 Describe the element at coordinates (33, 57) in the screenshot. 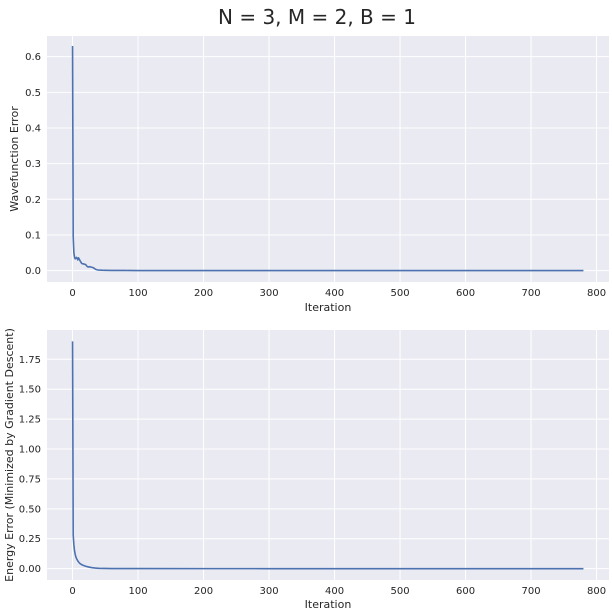

I see `y-tick-label: 0.6` at that location.